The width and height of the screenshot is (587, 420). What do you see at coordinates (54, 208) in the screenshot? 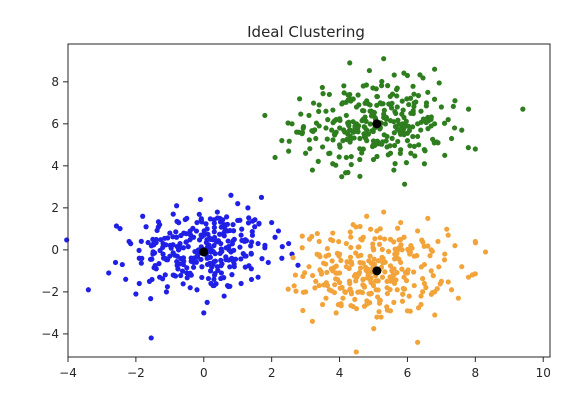
I see `y-axis: −4 −2 0 2 4 6 8` at bounding box center [54, 208].